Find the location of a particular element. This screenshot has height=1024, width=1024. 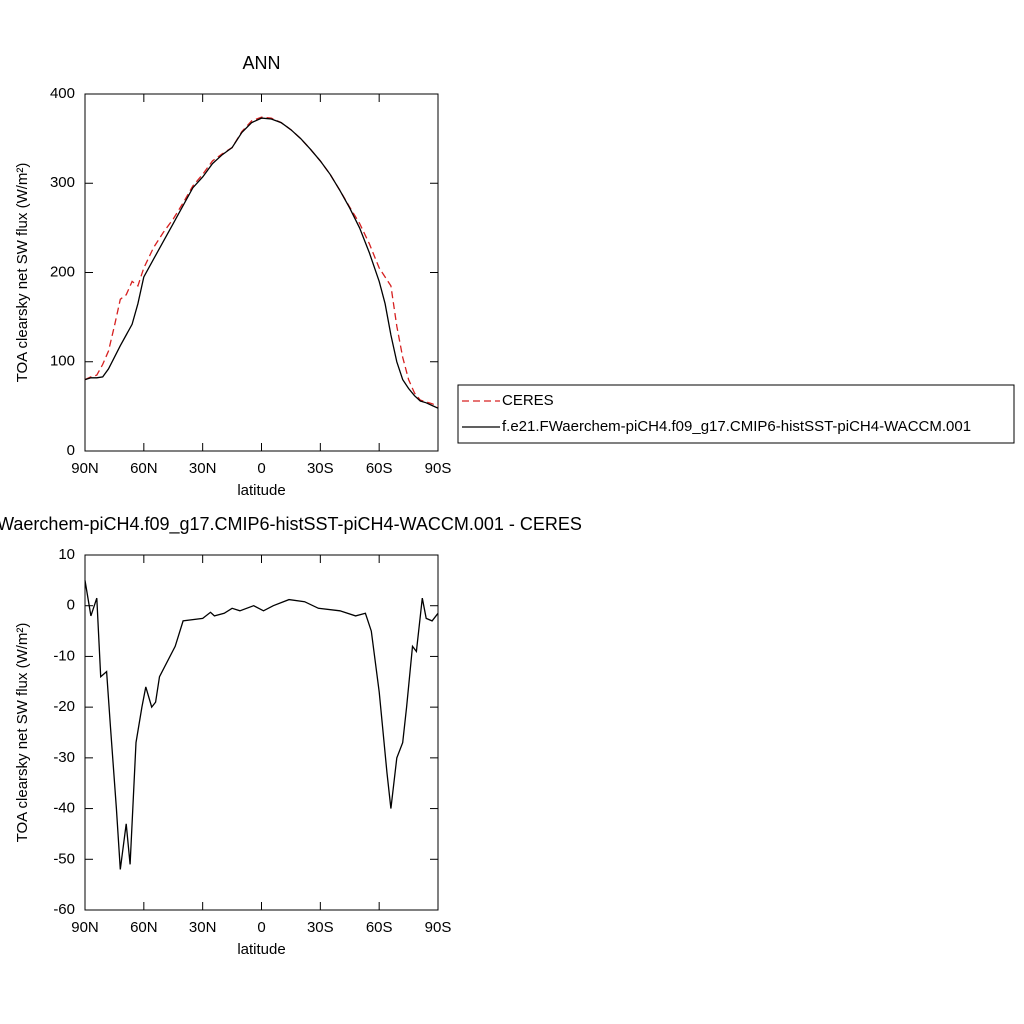

y-tick-label: -30 is located at coordinates (64, 757).